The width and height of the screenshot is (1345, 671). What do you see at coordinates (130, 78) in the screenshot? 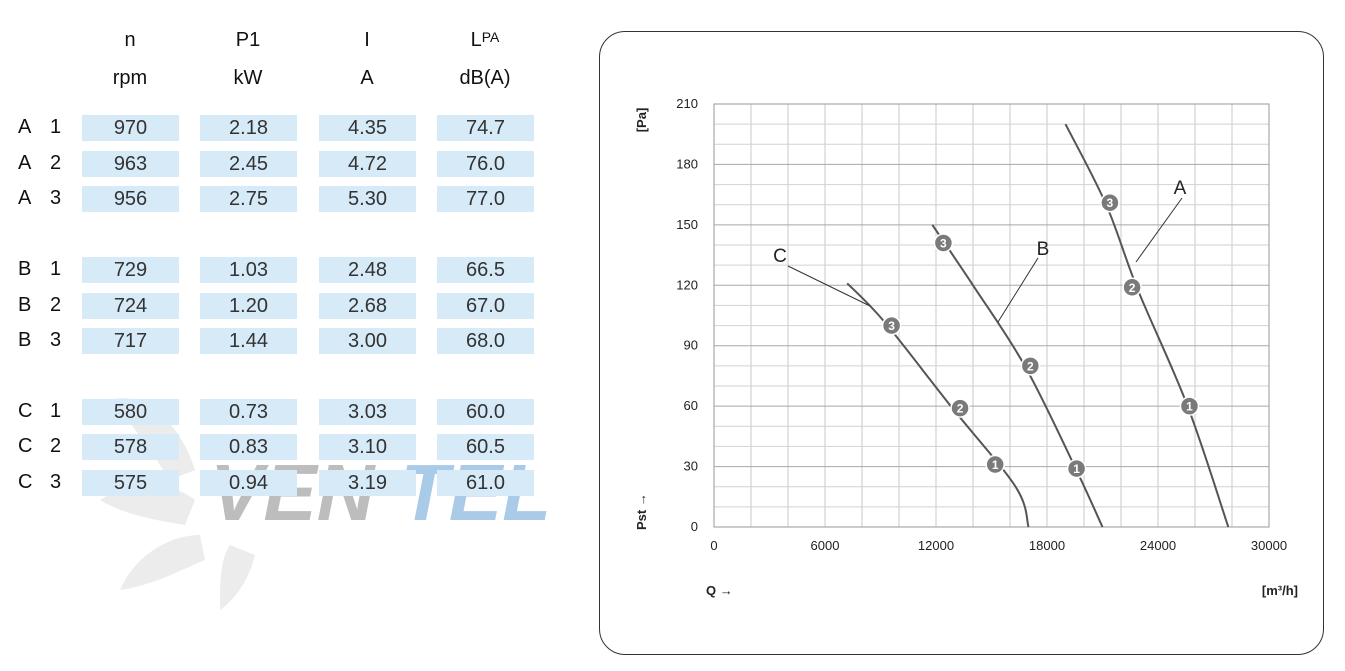
I see `header-0-unit: rpm` at bounding box center [130, 78].